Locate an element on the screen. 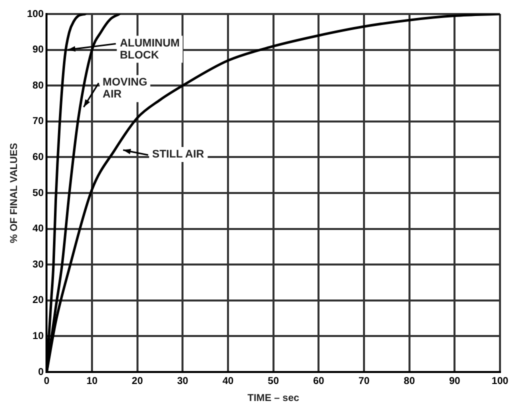 The width and height of the screenshot is (514, 408). y-tick-label: 60 is located at coordinates (38, 157).